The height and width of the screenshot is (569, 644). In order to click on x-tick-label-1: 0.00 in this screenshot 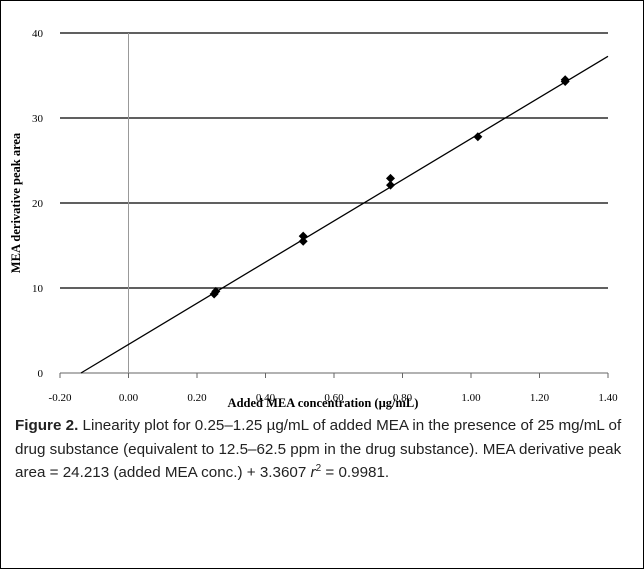, I will do `click(129, 398)`.